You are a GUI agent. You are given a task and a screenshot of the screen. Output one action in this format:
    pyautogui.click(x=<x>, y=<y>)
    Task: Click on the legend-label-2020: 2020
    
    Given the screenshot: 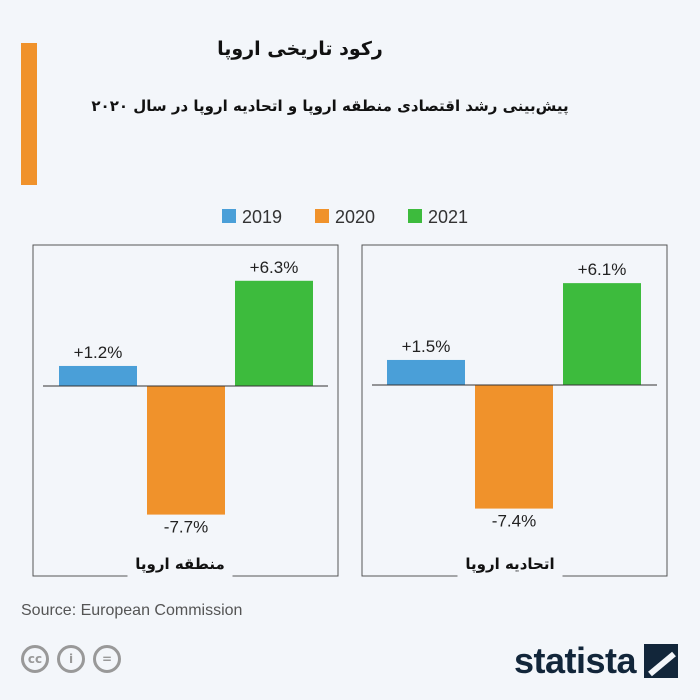 What is the action you would take?
    pyautogui.click(x=355, y=217)
    